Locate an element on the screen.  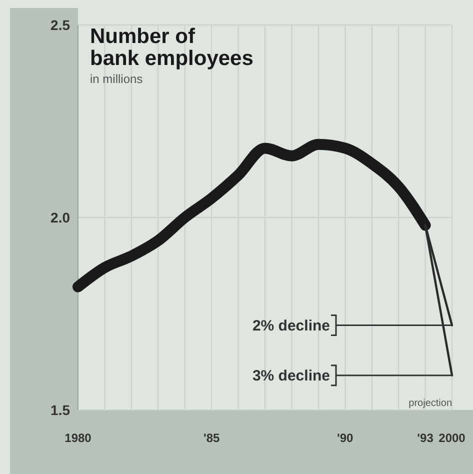
x-tick-label: 1980 is located at coordinates (78, 438).